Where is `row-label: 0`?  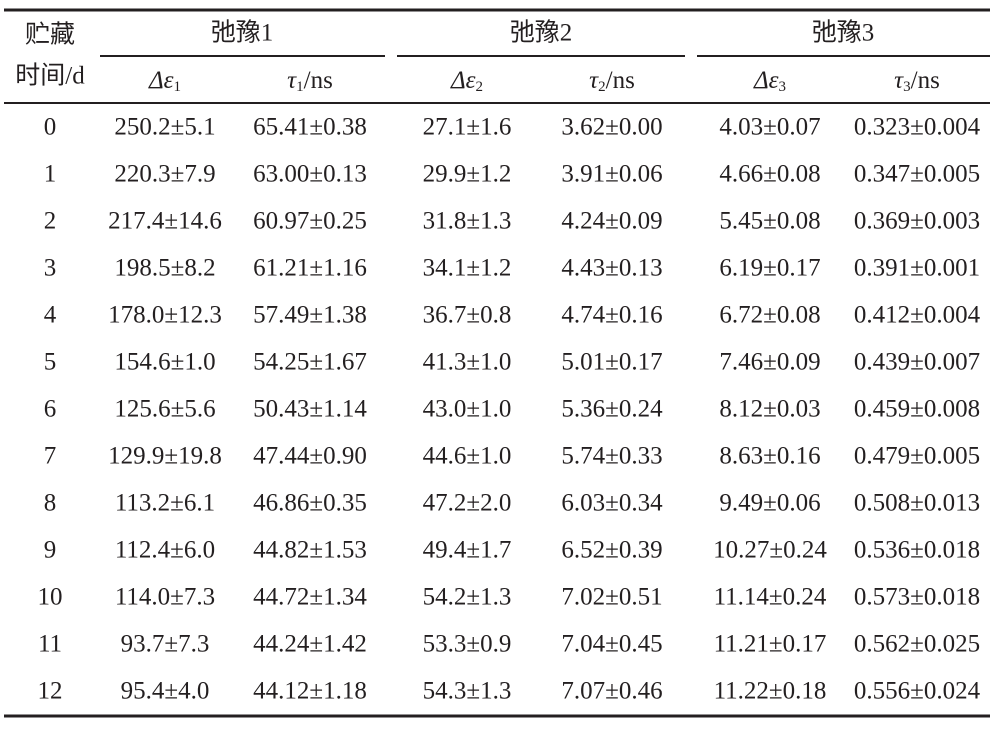 row-label: 0 is located at coordinates (50, 127).